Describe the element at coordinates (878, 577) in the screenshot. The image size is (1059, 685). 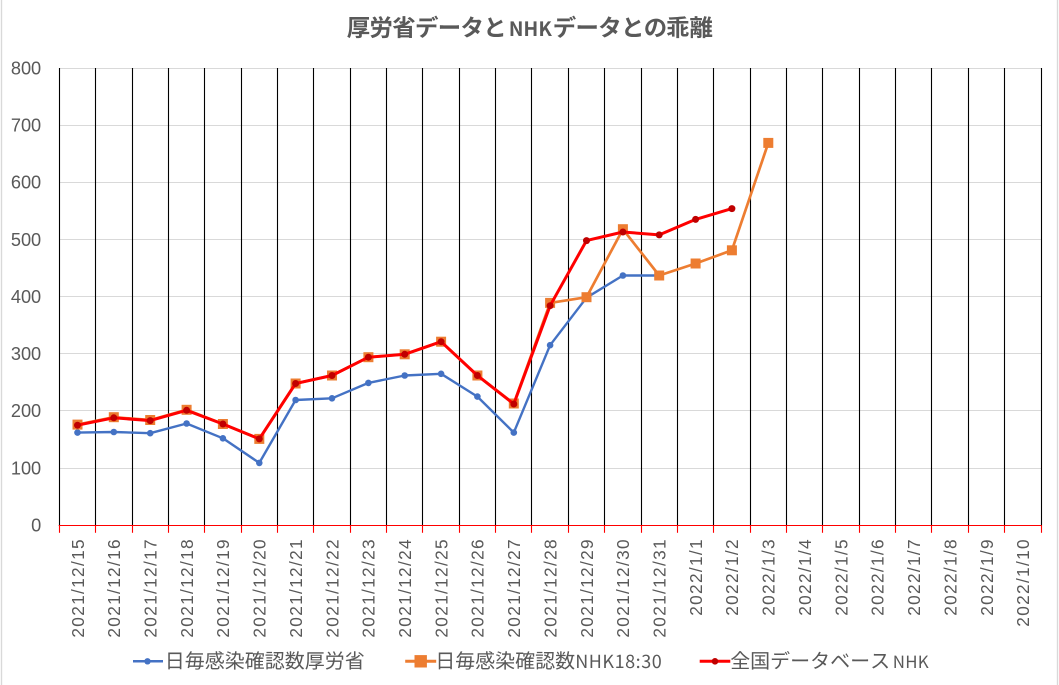
I see `svg-text: 2022/1/6` at that location.